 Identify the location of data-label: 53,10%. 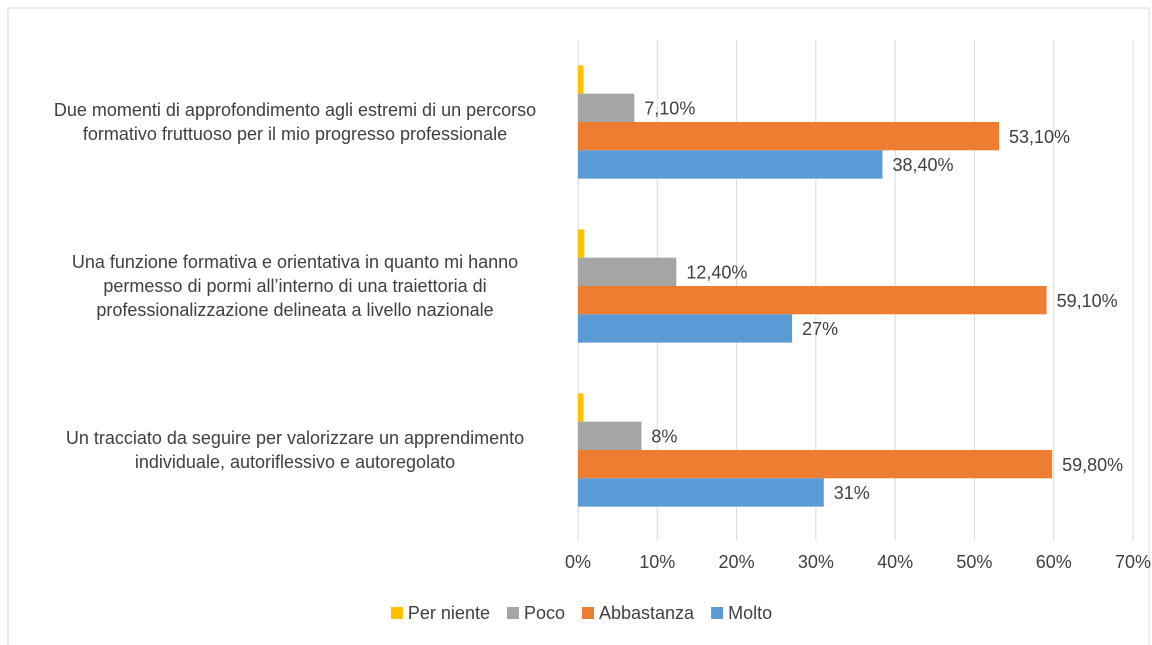
(1039, 137).